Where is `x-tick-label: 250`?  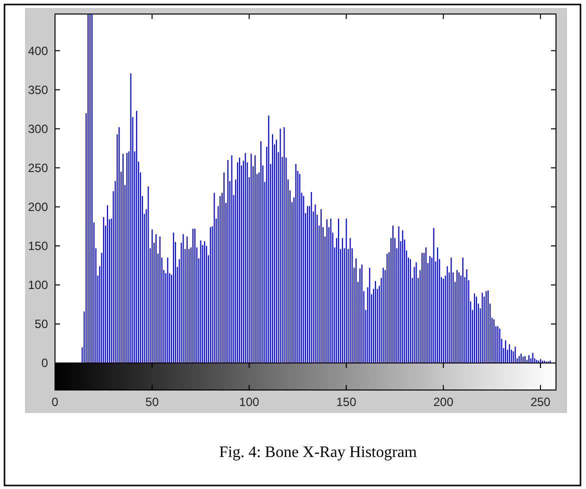 x-tick-label: 250 is located at coordinates (540, 402).